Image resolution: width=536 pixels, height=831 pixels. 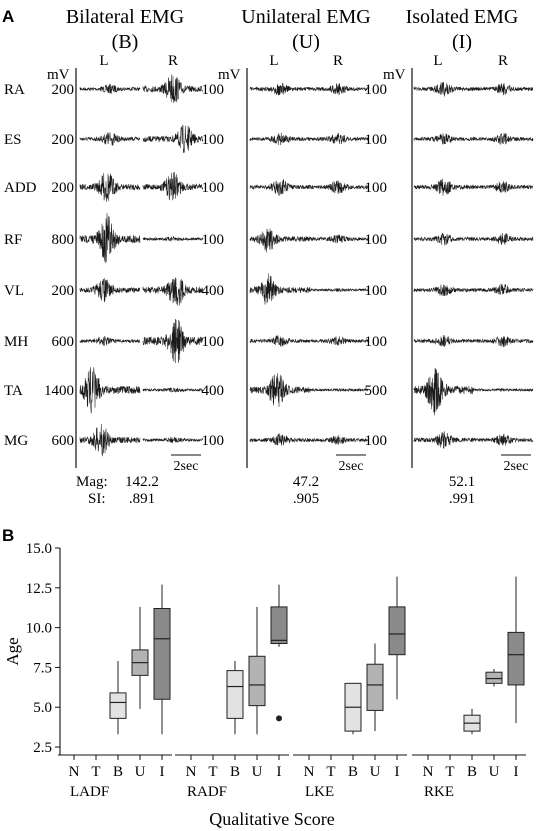 I want to click on y-tick-label: 15.0, so click(x=39, y=549).